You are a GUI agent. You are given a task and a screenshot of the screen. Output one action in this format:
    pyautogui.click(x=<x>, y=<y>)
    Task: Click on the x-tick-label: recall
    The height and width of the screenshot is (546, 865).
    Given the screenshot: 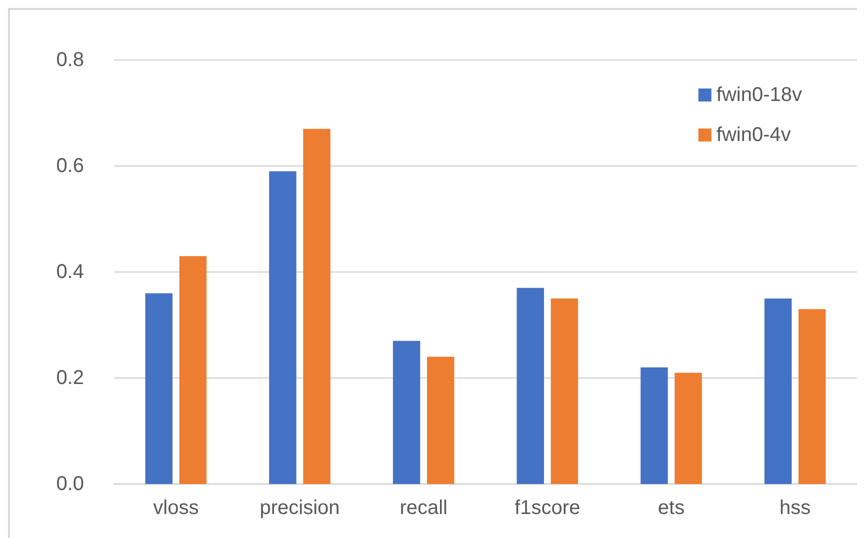 What is the action you would take?
    pyautogui.click(x=424, y=508)
    